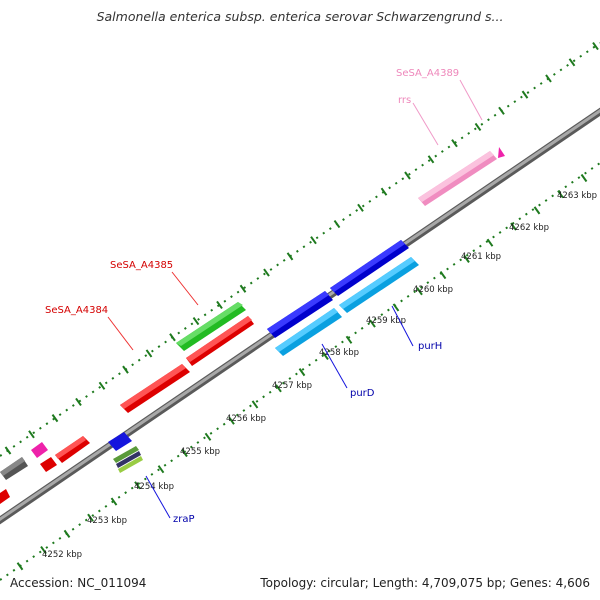  Describe the element at coordinates (427, 73) in the screenshot. I see `gene-label-sesa-a4389: SeSA_A4389` at that location.